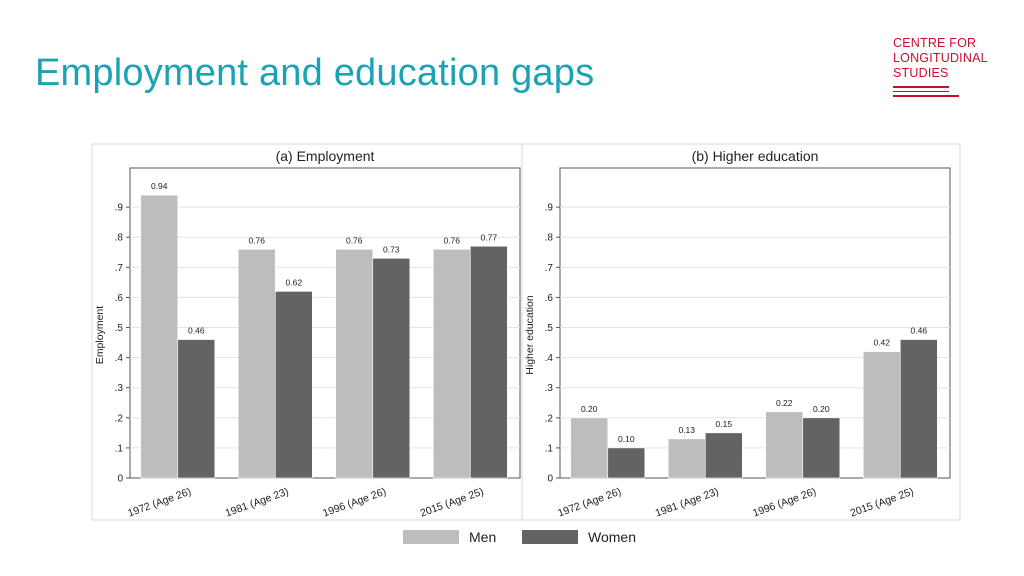  I want to click on legend-swatch-women, so click(550, 537).